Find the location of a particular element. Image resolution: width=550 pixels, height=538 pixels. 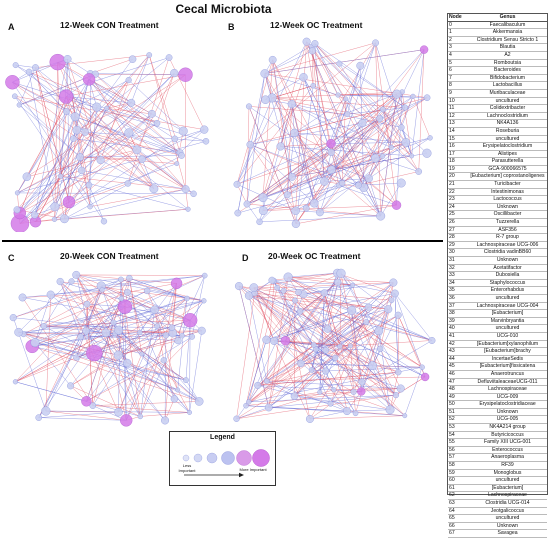

table-cell-genus: [Eubacterium] is located at coordinates (507, 488).